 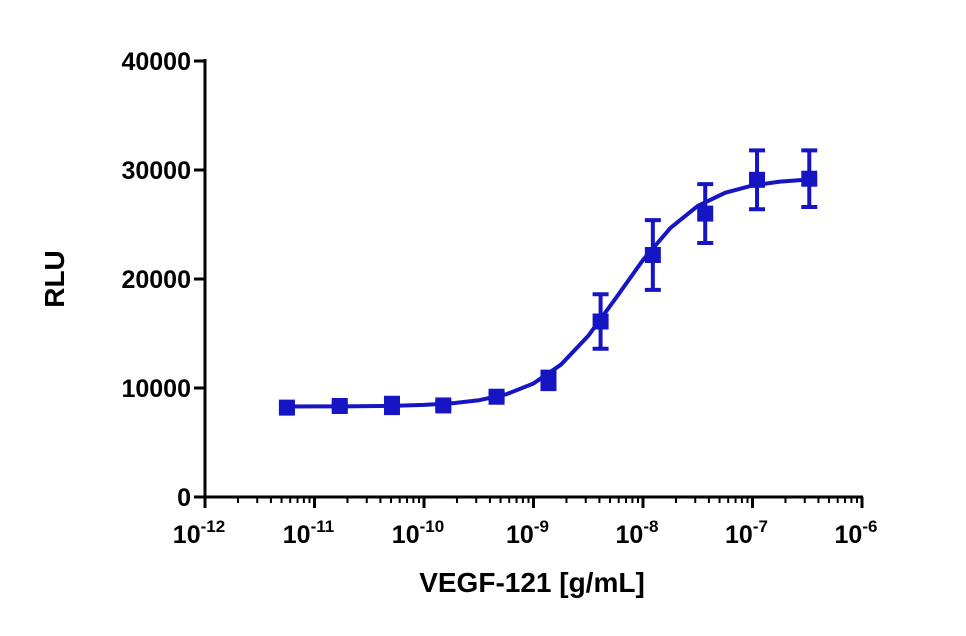 I want to click on x-tick-exponent: -10, so click(x=432, y=526).